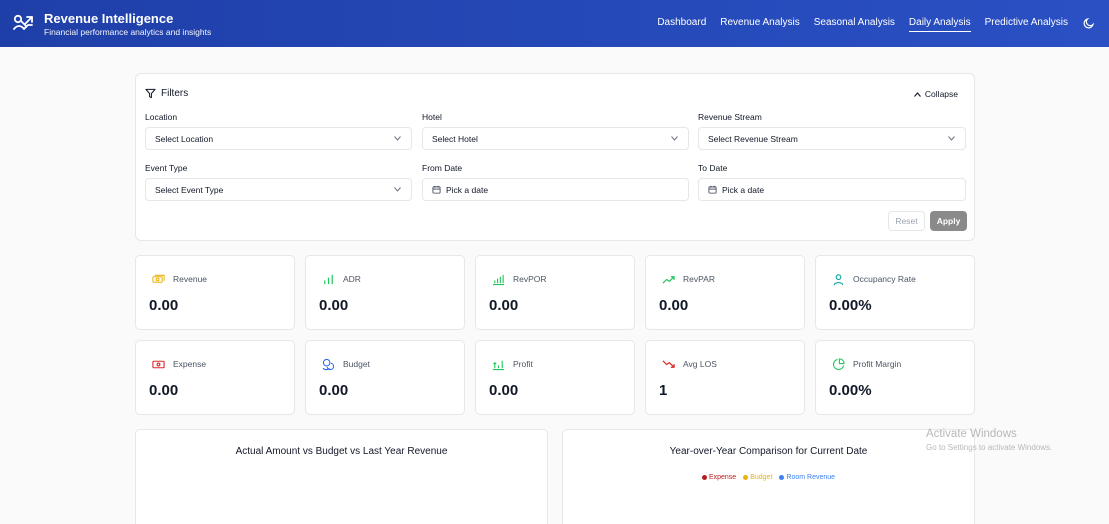 The height and width of the screenshot is (524, 1109). I want to click on nav-seasonal-analysis: Seasonal Analysis, so click(854, 22).